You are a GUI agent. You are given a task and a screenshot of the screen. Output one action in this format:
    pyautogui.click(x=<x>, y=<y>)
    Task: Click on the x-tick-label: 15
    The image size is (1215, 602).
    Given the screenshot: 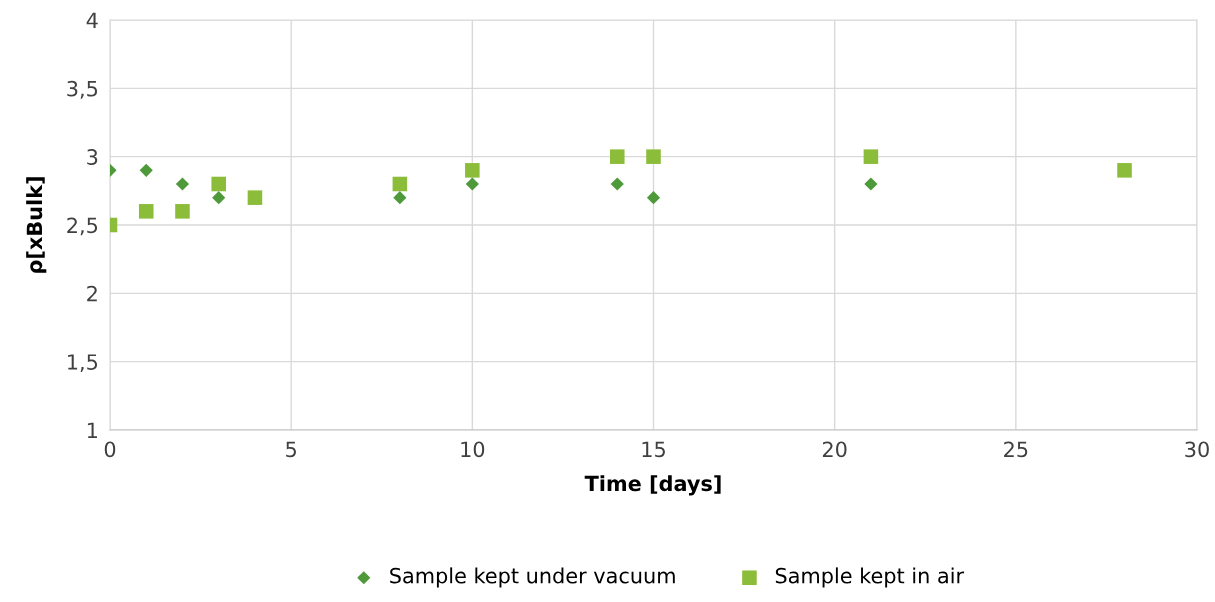 What is the action you would take?
    pyautogui.click(x=653, y=449)
    